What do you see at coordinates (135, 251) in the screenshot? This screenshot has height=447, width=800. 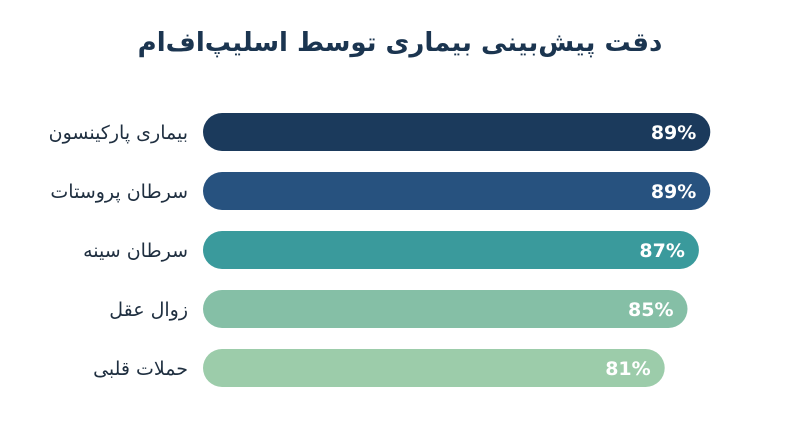 I see `category-label: سرطان سینه` at bounding box center [135, 251].